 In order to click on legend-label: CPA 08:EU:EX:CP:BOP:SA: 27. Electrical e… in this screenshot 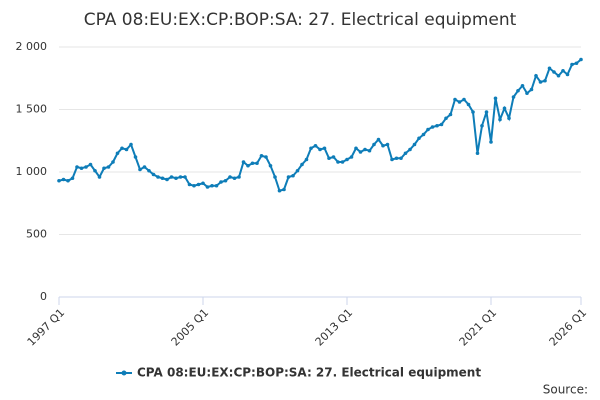, I will do `click(309, 373)`.